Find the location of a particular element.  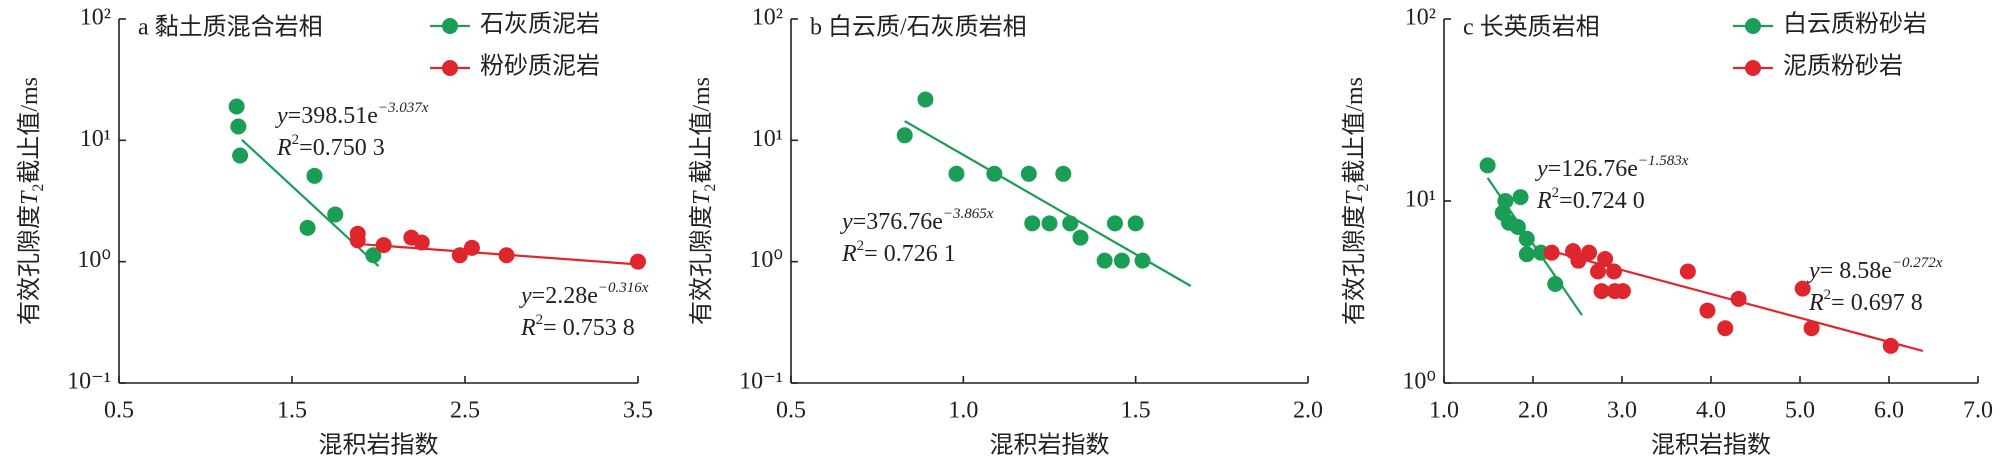

r2-body: = 0.697 8 is located at coordinates (1877, 303).